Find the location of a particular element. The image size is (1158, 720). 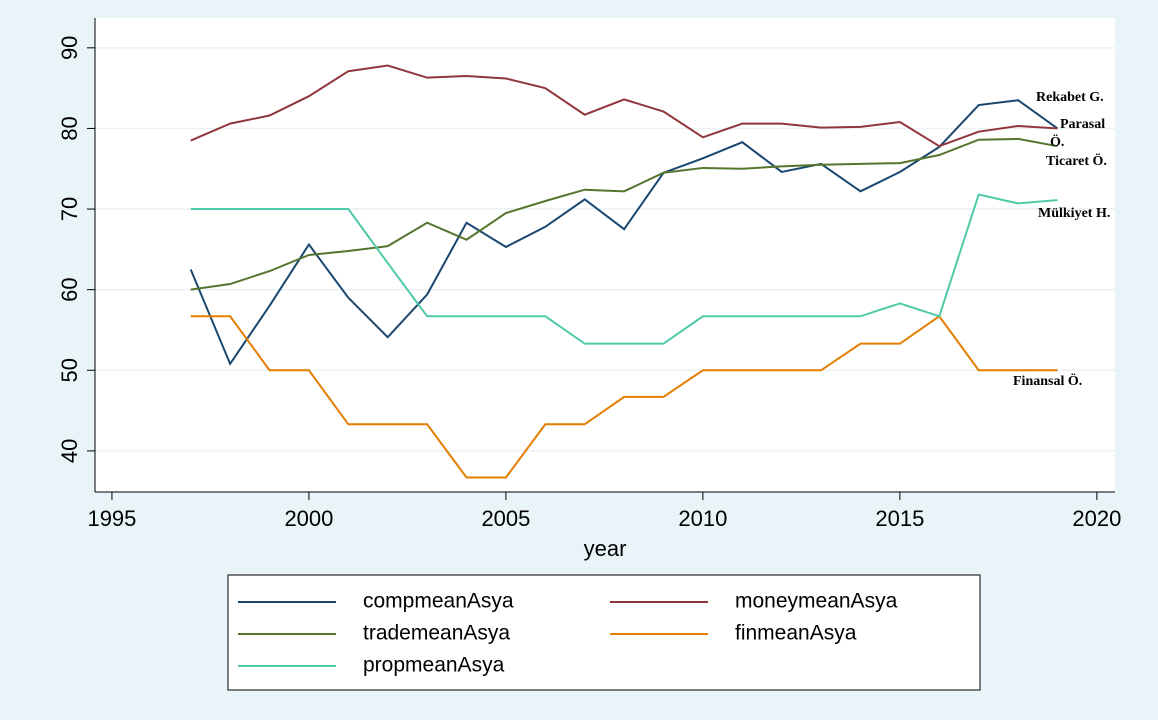

annotation: Ö. is located at coordinates (1057, 141).